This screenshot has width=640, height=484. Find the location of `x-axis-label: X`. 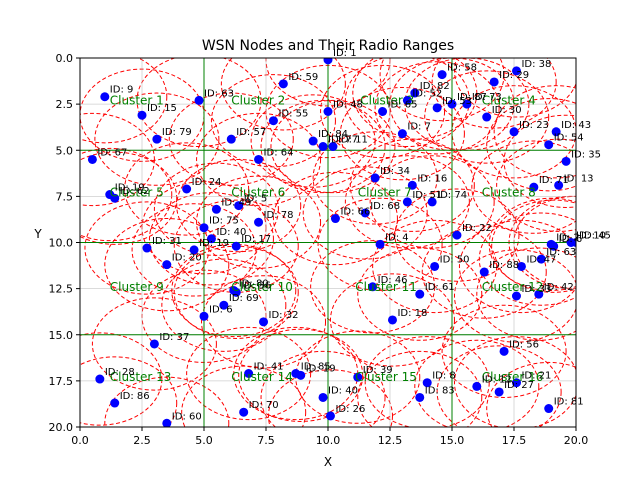

x-axis-label: X is located at coordinates (328, 462).